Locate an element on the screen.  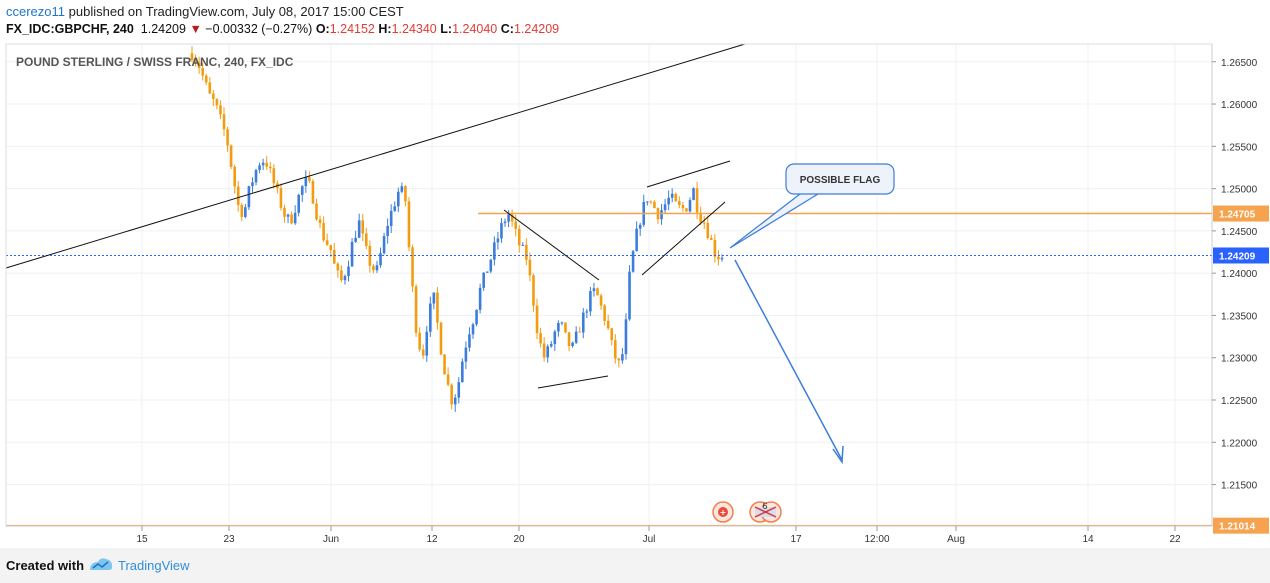
close-value: 1.24209 is located at coordinates (536, 29).